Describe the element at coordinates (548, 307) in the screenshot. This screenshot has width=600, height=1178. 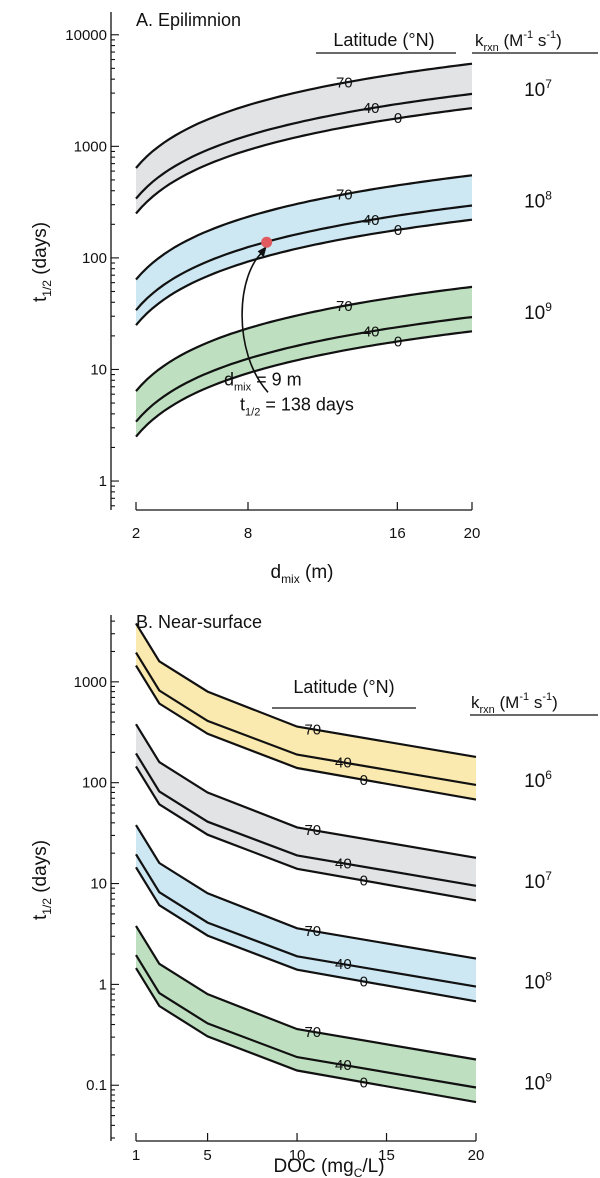
I see `krxn-value-label-part: 9` at that location.